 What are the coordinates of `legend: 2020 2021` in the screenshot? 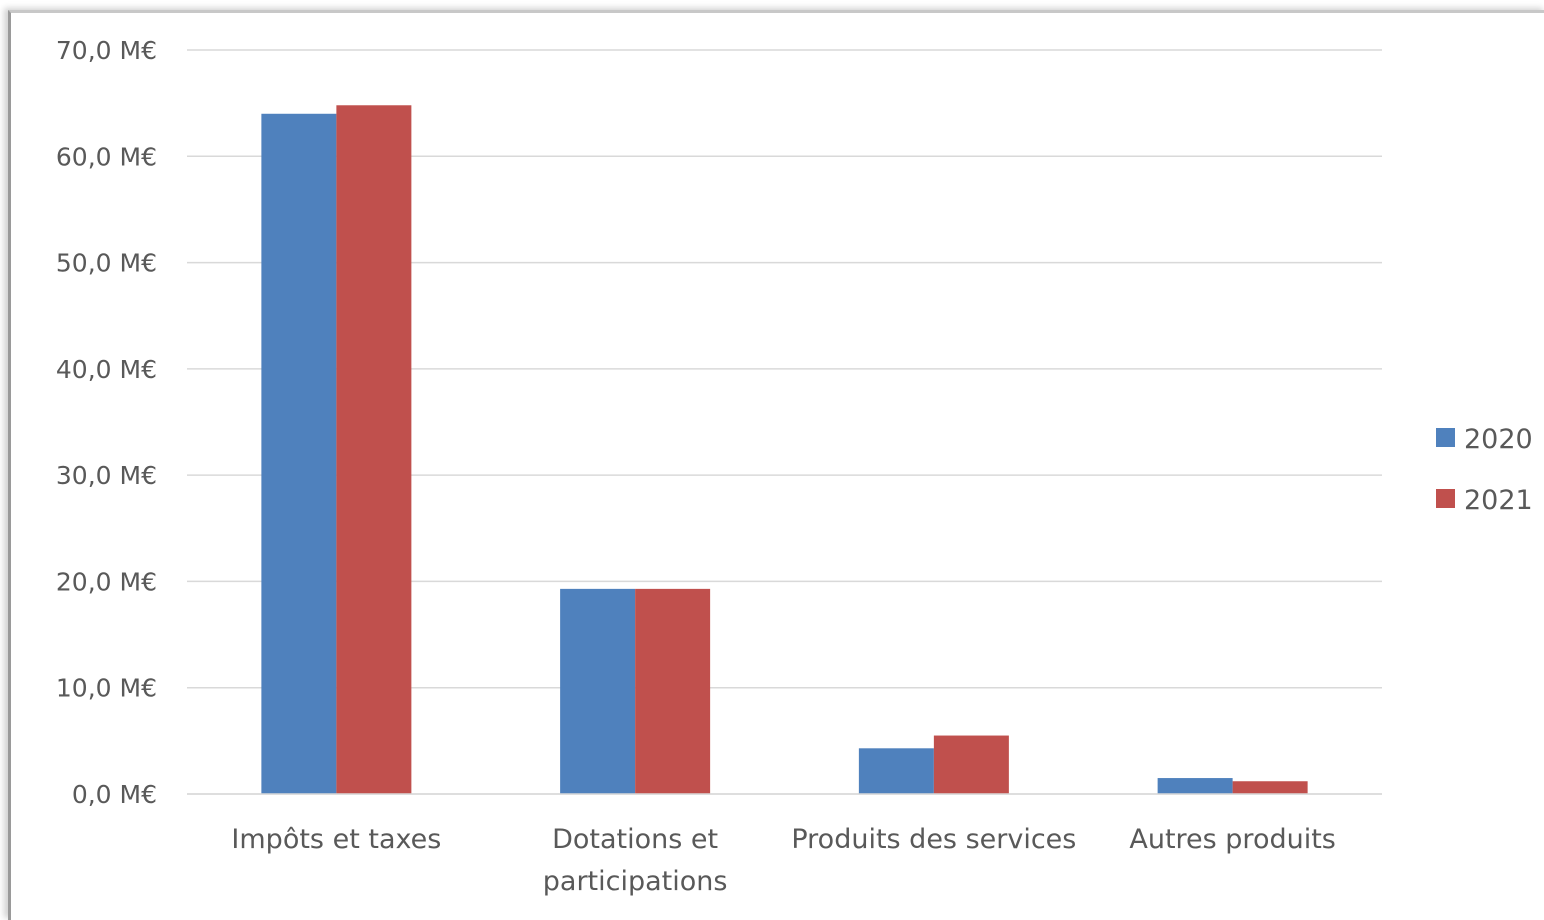 It's located at (1484, 470).